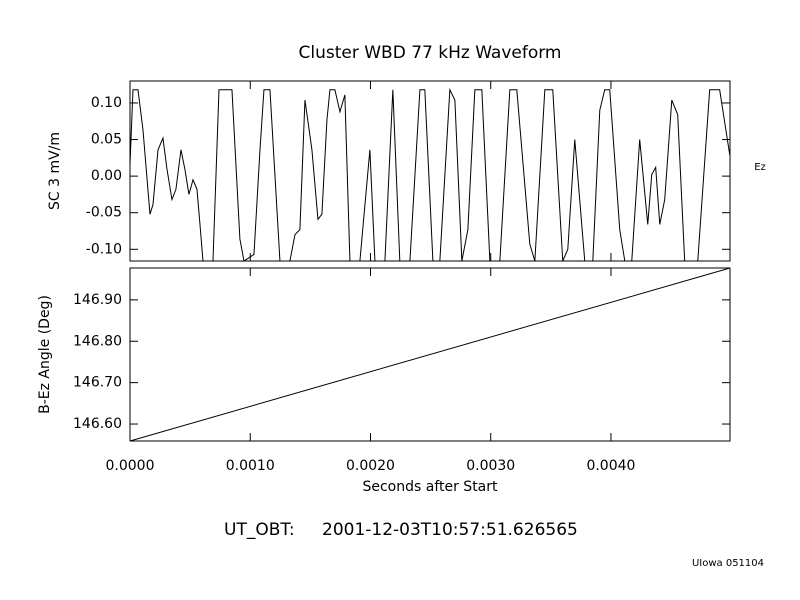 Image resolution: width=800 pixels, height=600 pixels. I want to click on y-tick-label: 0.00, so click(106, 176).